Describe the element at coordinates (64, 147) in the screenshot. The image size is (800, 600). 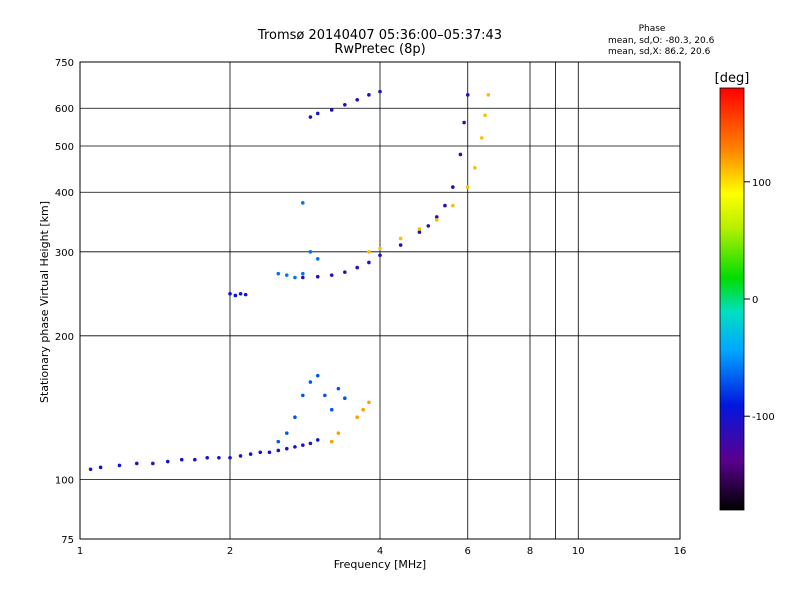
I see `y-tick-label: 500` at that location.